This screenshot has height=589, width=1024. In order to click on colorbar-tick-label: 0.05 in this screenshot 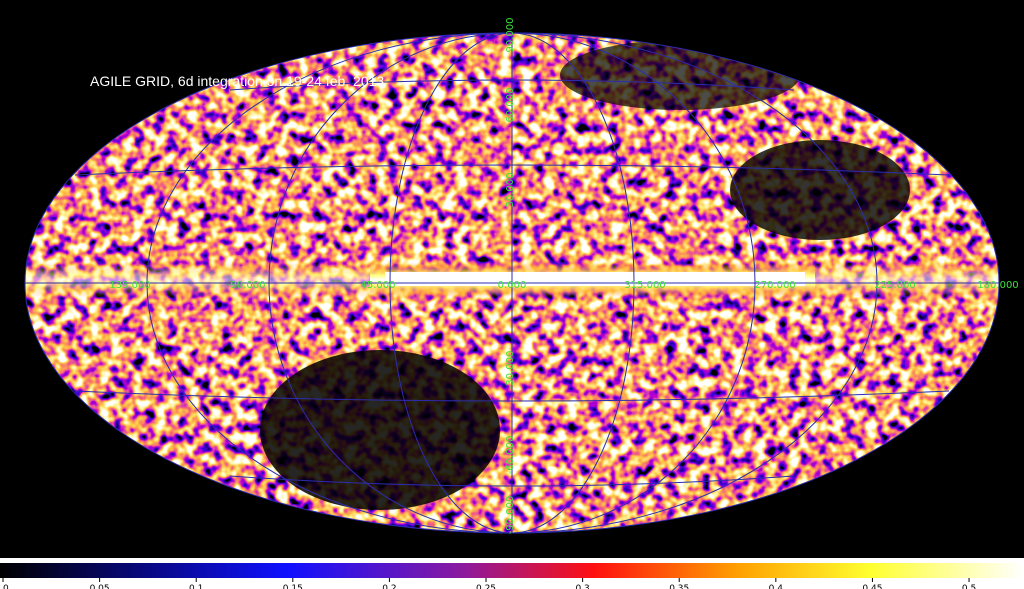, I will do `click(100, 586)`.